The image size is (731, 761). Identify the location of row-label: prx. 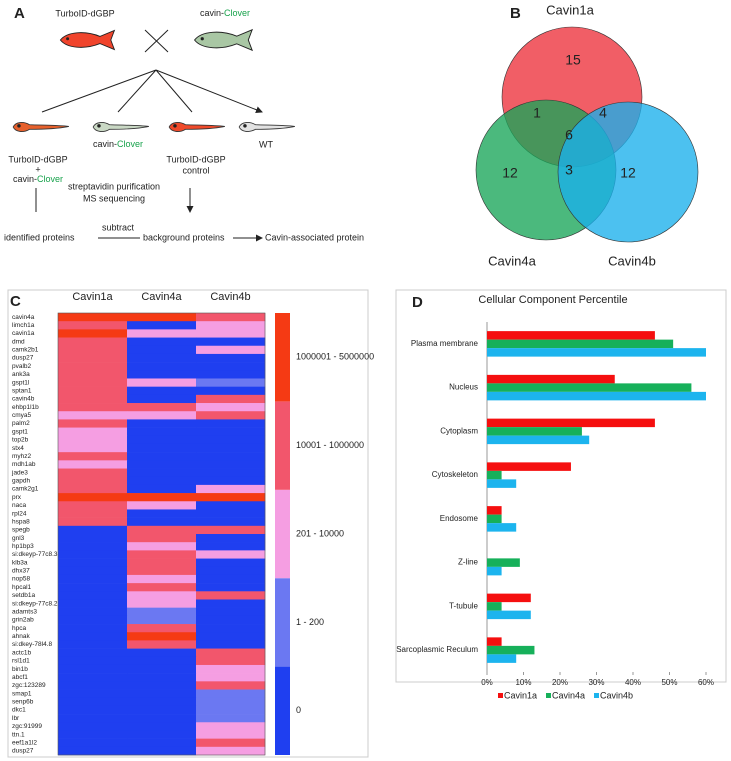
(17, 497).